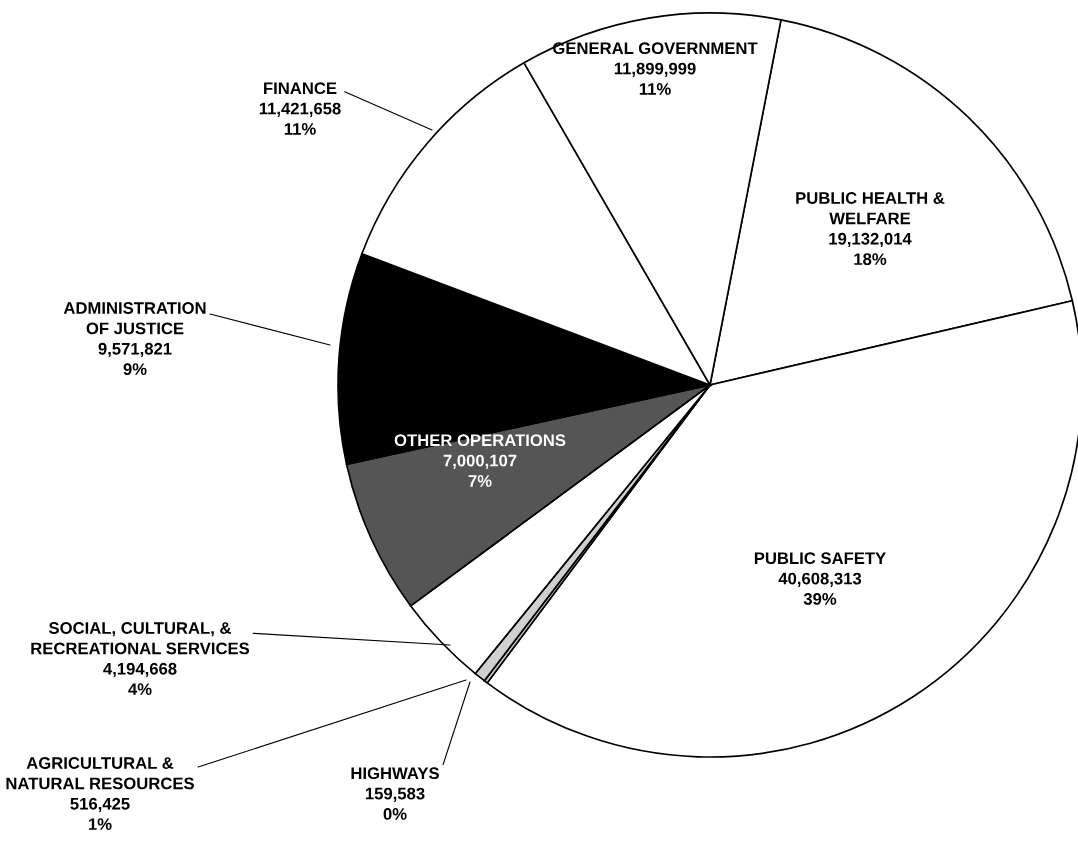 Image resolution: width=1078 pixels, height=849 pixels. Describe the element at coordinates (655, 78) in the screenshot. I see `data-label: 11,899,999 11%` at that location.